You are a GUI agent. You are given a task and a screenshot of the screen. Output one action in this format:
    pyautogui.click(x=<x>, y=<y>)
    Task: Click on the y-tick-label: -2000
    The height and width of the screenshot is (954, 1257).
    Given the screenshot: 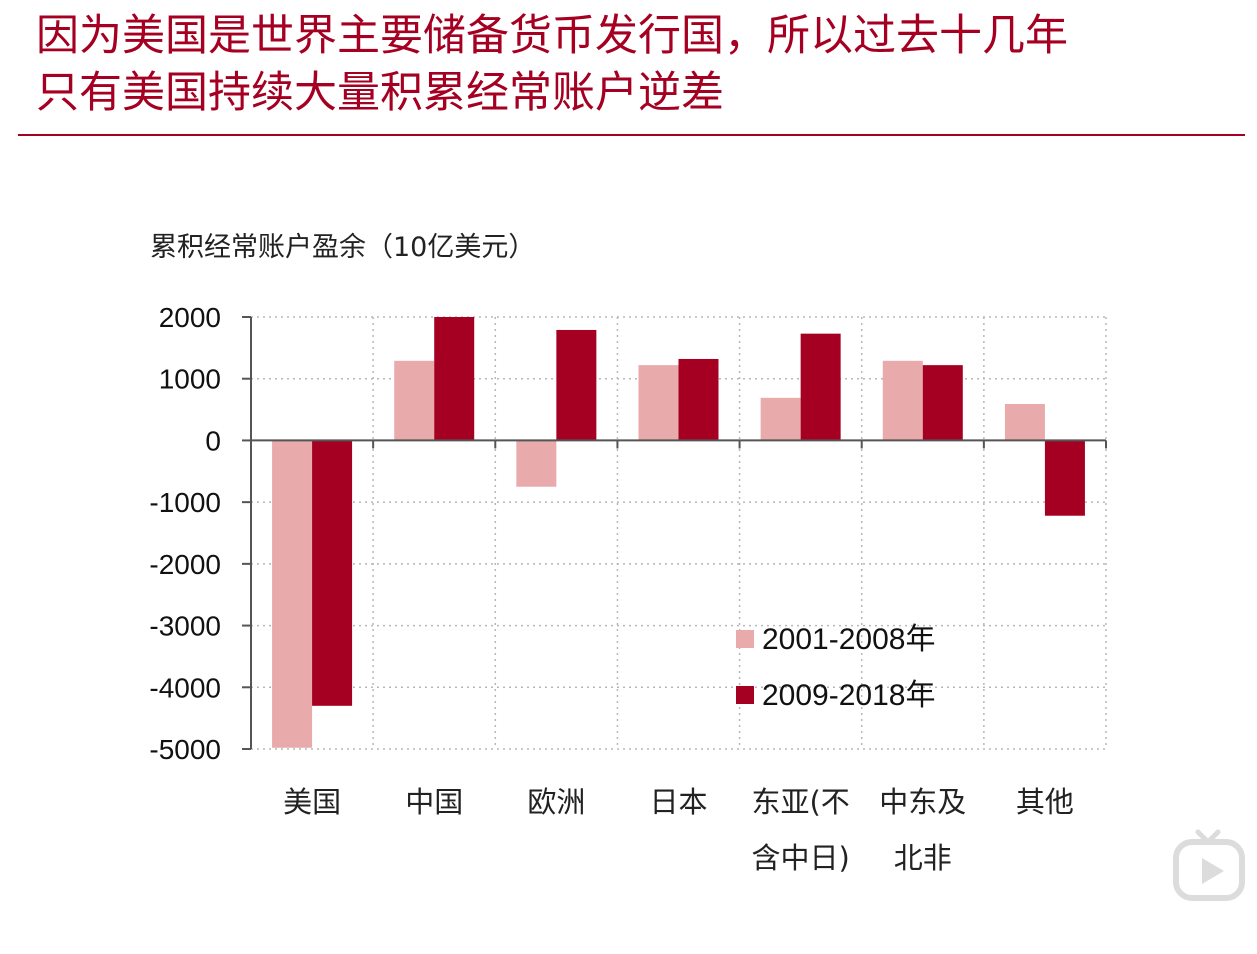 What is the action you would take?
    pyautogui.click(x=185, y=564)
    